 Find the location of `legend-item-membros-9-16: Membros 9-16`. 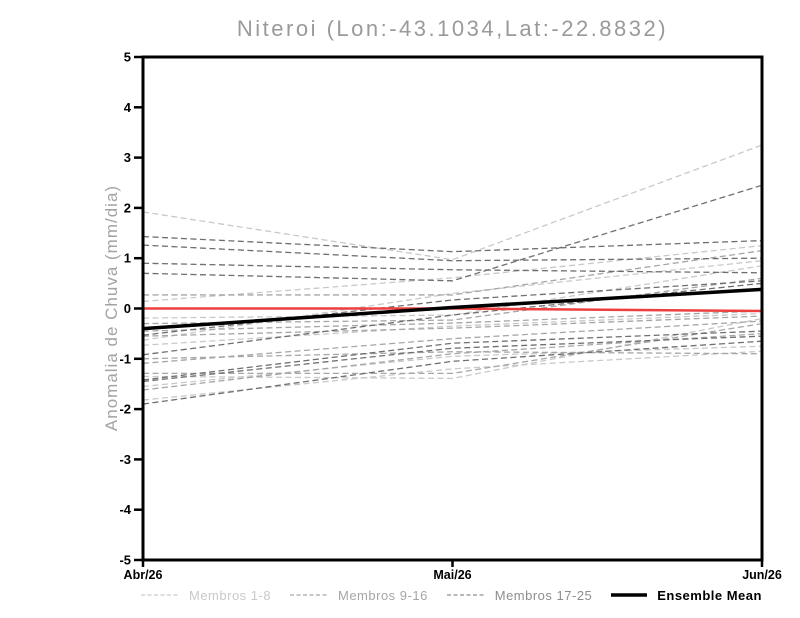

legend-item-membros-9-16: Membros 9-16 is located at coordinates (358, 595).